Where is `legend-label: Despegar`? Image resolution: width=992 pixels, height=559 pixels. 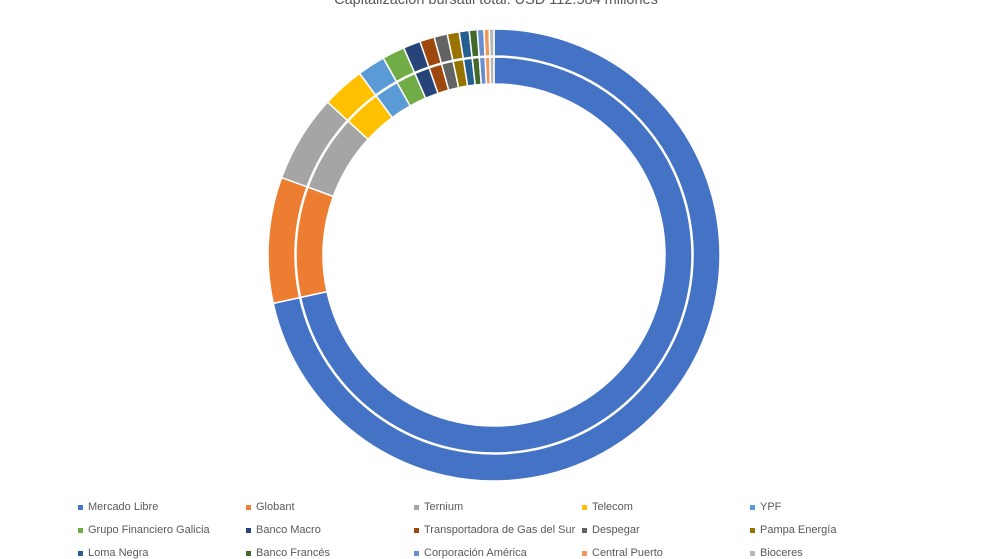
legend-label: Despegar is located at coordinates (616, 530).